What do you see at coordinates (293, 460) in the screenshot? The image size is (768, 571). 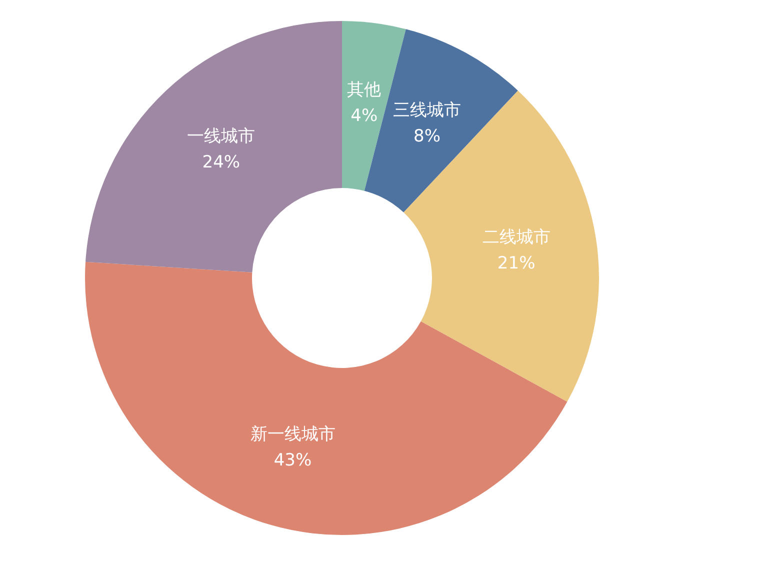 I see `data-label: 43%` at bounding box center [293, 460].